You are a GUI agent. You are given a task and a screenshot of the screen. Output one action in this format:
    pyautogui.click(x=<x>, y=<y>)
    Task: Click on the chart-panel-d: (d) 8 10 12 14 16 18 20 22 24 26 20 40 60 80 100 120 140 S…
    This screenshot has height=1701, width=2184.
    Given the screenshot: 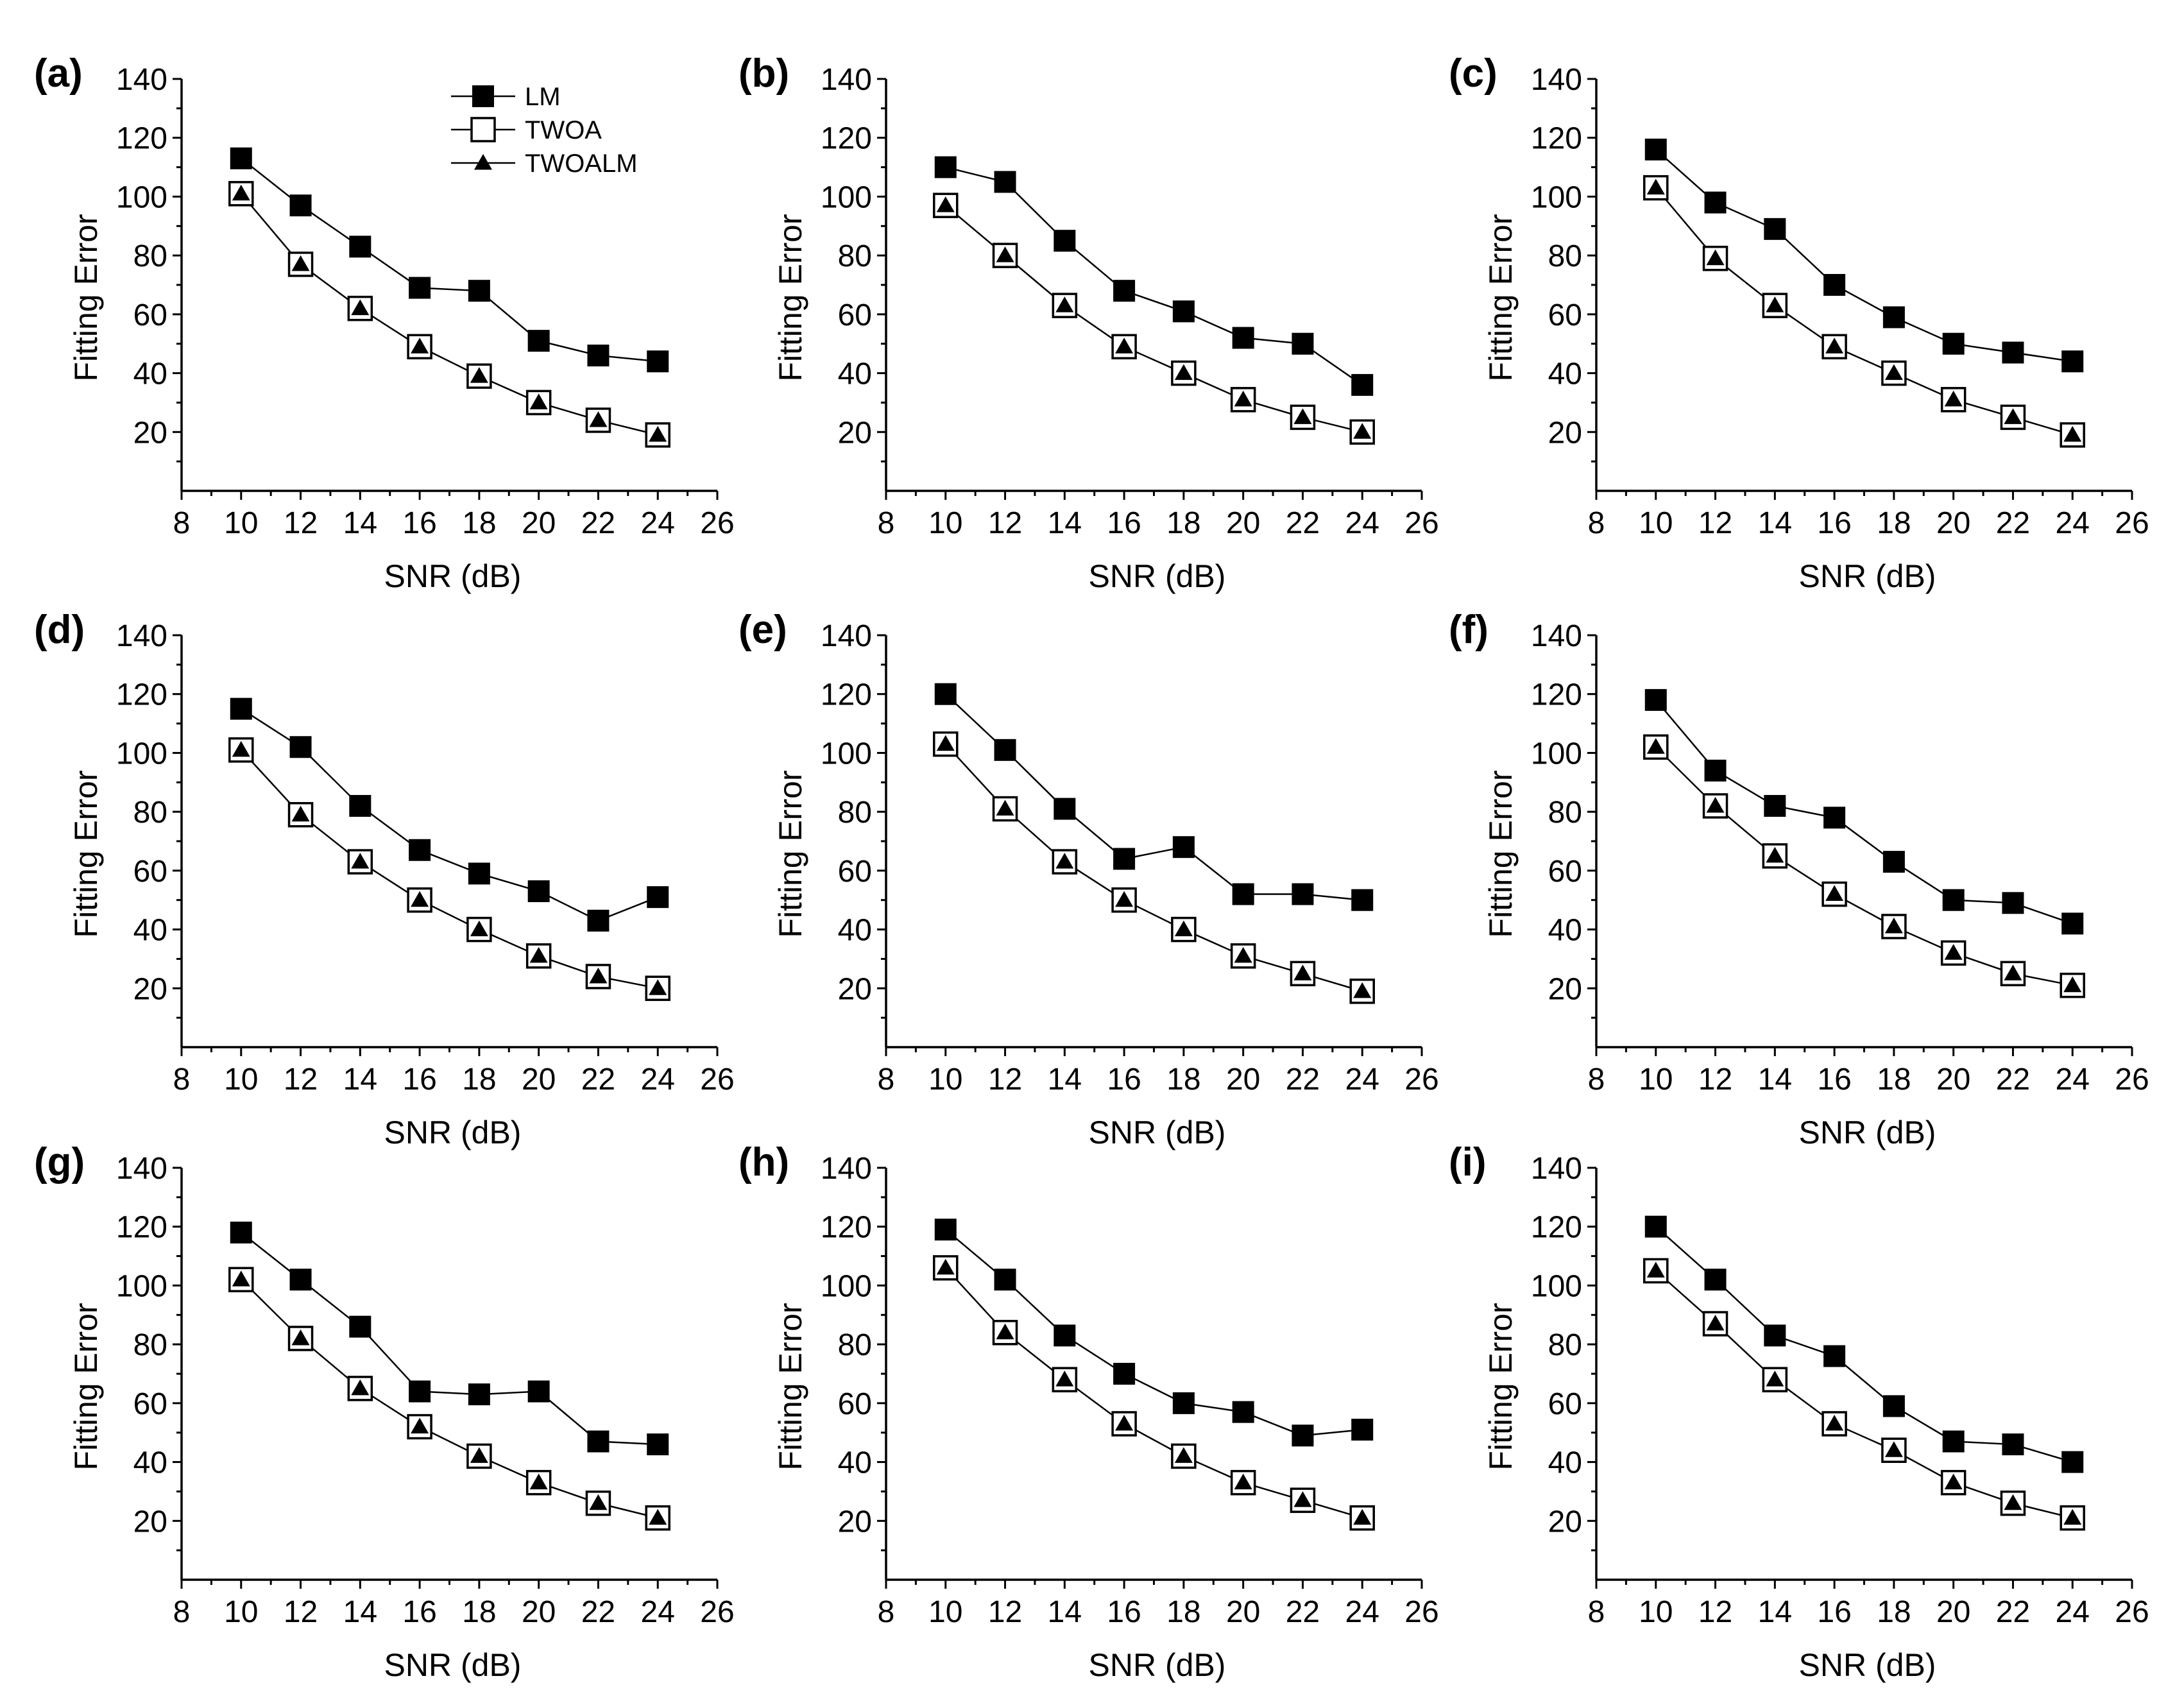 What is the action you would take?
    pyautogui.click(x=384, y=879)
    